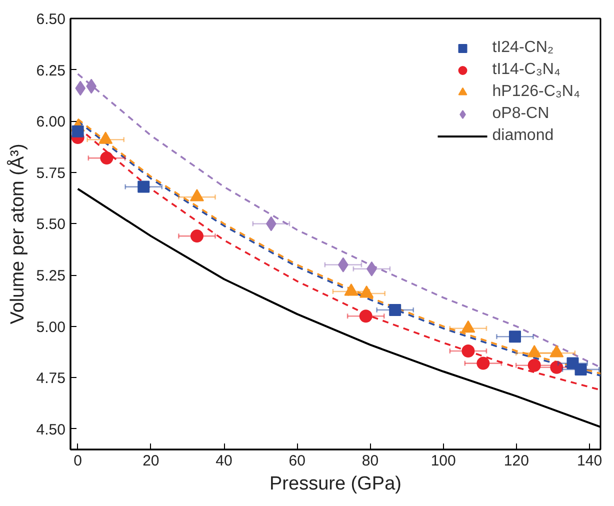  I want to click on x-tick-label: 40, so click(224, 461).